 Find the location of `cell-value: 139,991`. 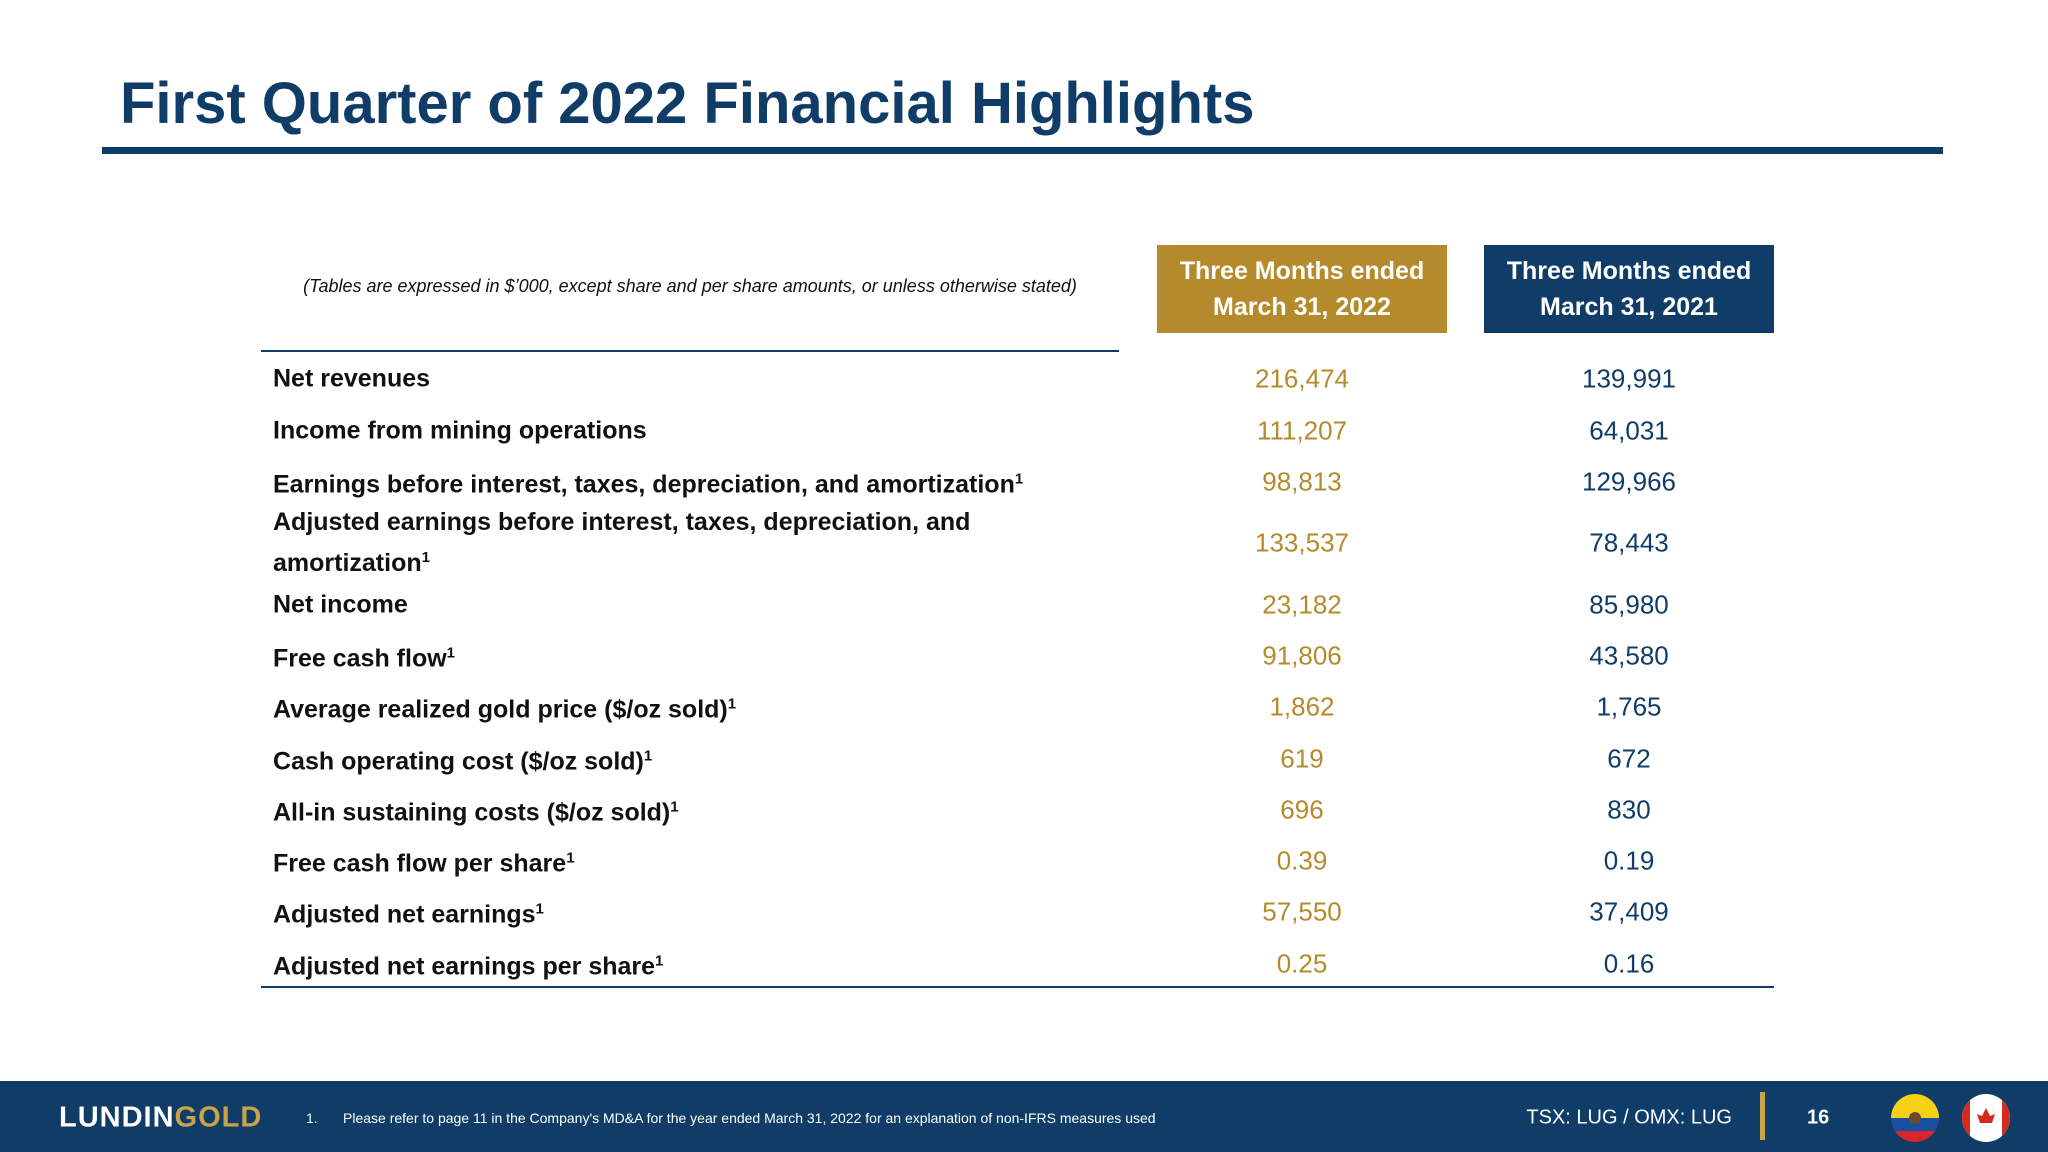

cell-value: 139,991 is located at coordinates (1629, 378).